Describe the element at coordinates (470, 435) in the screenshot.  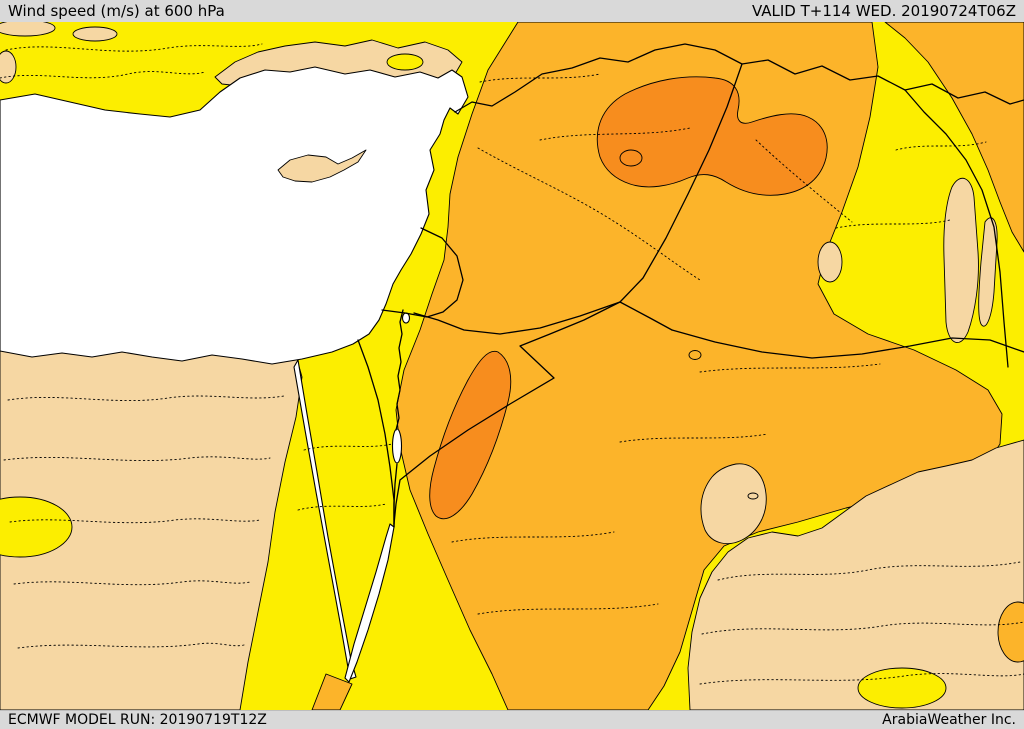
I see `wind-core-central` at that location.